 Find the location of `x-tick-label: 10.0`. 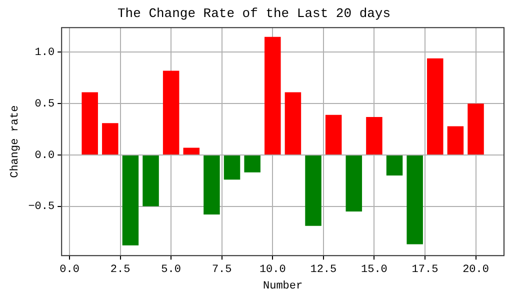

x-tick-label: 10.0 is located at coordinates (272, 270).